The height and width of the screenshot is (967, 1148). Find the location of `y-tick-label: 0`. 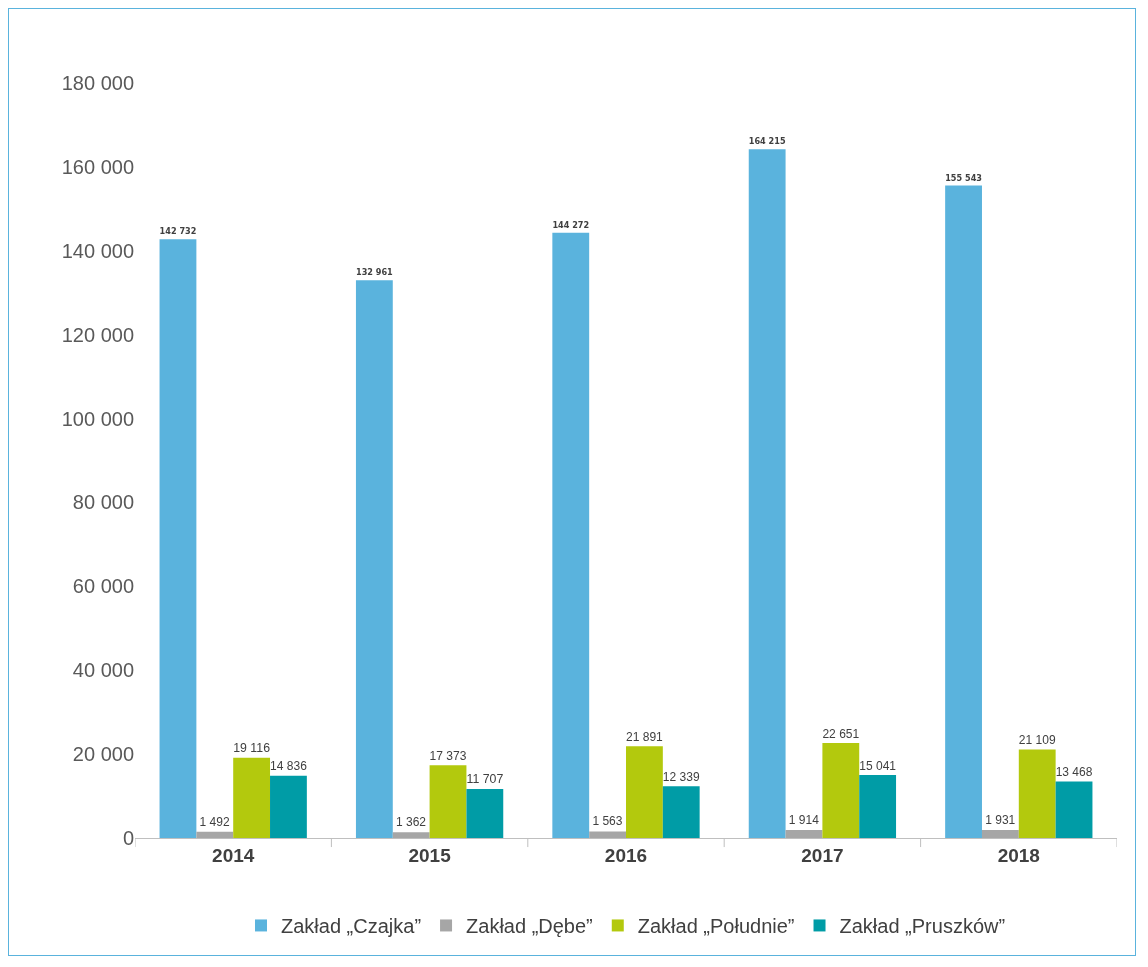

y-tick-label: 0 is located at coordinates (128, 838).